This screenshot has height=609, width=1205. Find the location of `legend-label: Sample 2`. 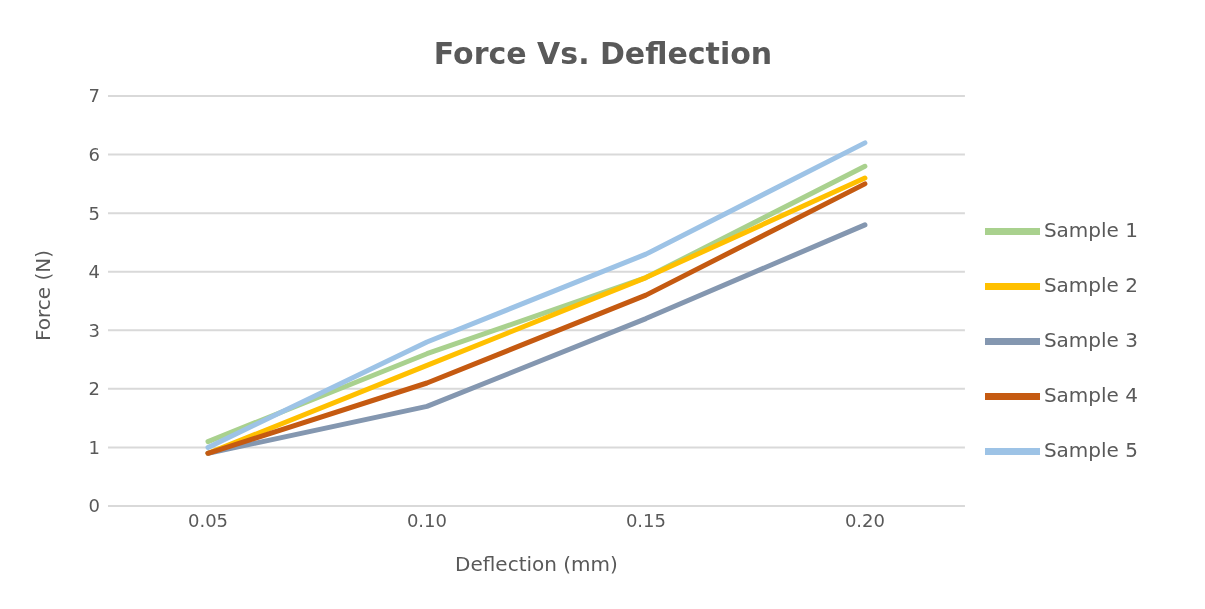

legend-label: Sample 2 is located at coordinates (1090, 284).